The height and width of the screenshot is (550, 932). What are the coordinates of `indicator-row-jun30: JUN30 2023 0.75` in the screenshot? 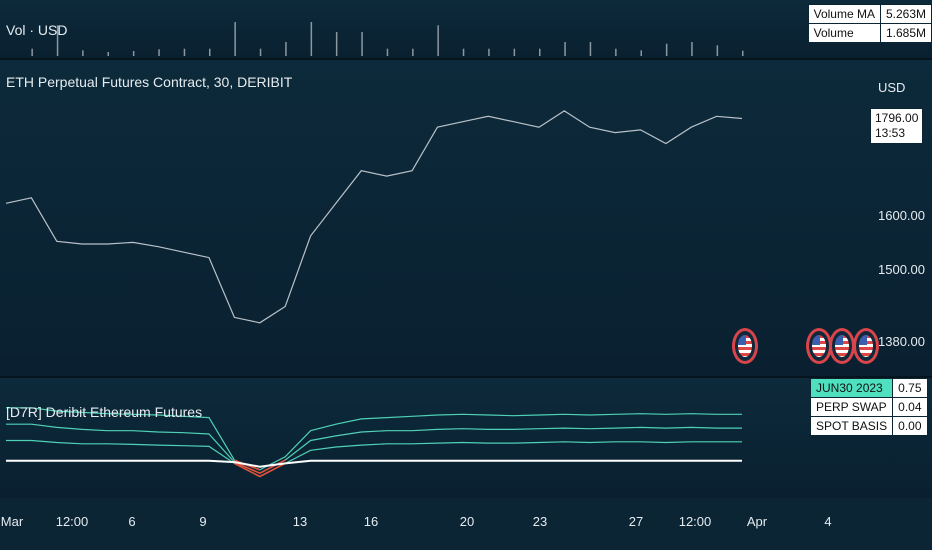 It's located at (868, 388).